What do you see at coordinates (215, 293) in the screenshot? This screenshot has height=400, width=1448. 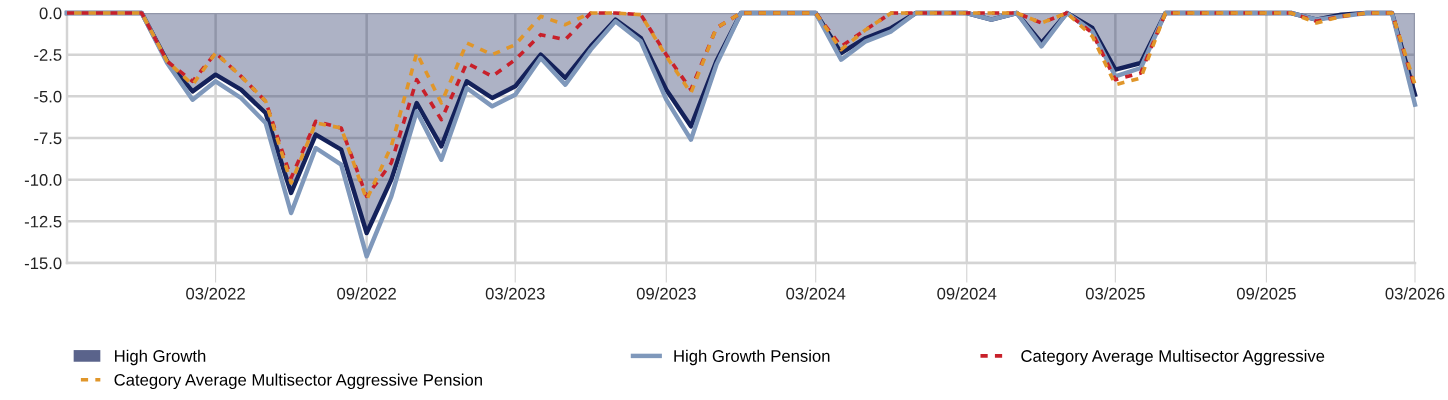 I see `x-tick-label: 03/2022` at bounding box center [215, 293].